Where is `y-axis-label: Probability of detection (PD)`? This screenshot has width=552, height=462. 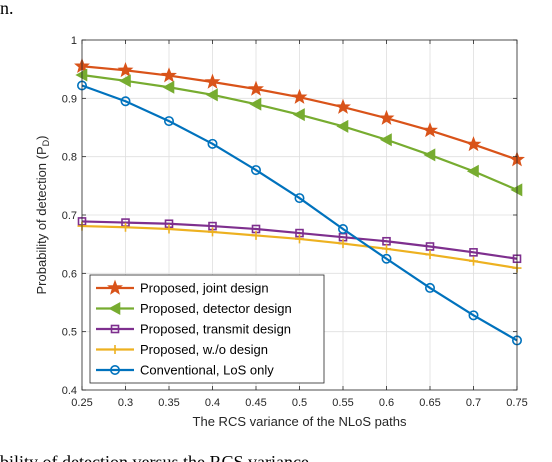 y-axis-label: Probability of detection (PD) is located at coordinates (42, 215).